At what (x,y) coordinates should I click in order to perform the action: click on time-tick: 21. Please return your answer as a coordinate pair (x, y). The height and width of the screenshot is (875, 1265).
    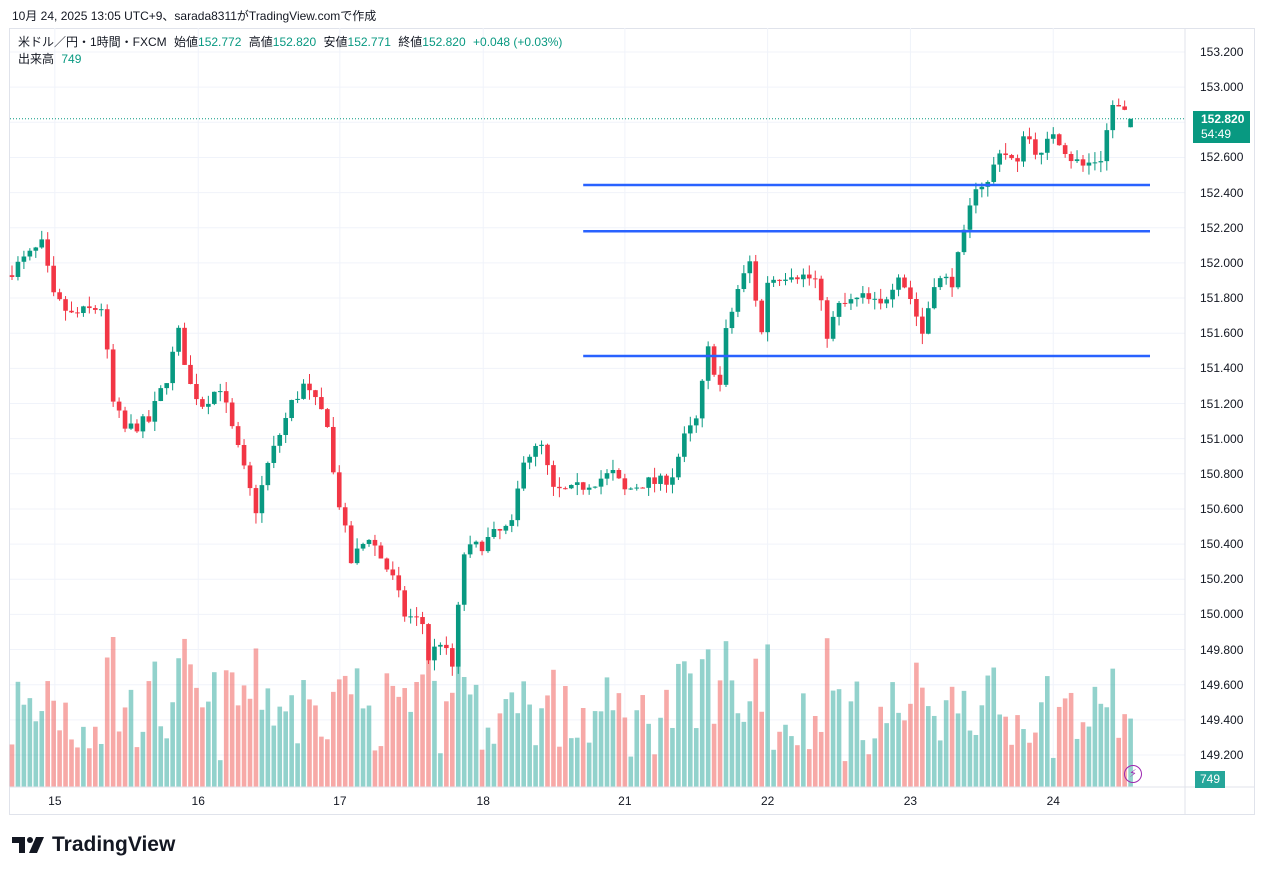
    Looking at the image, I should click on (625, 801).